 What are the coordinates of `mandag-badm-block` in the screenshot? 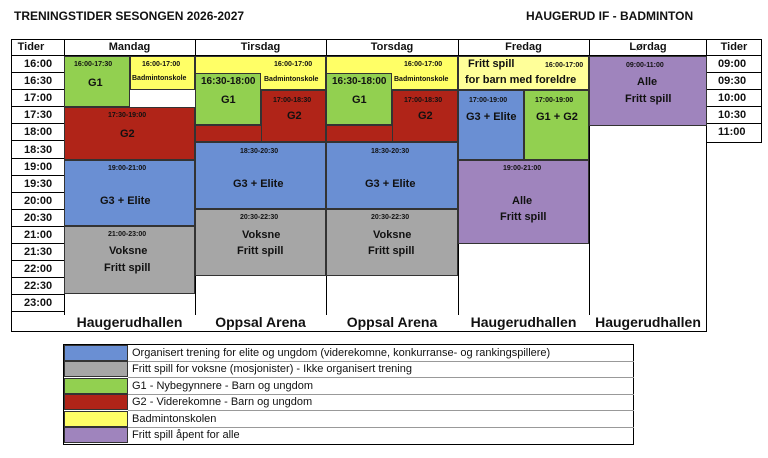 It's located at (162, 73).